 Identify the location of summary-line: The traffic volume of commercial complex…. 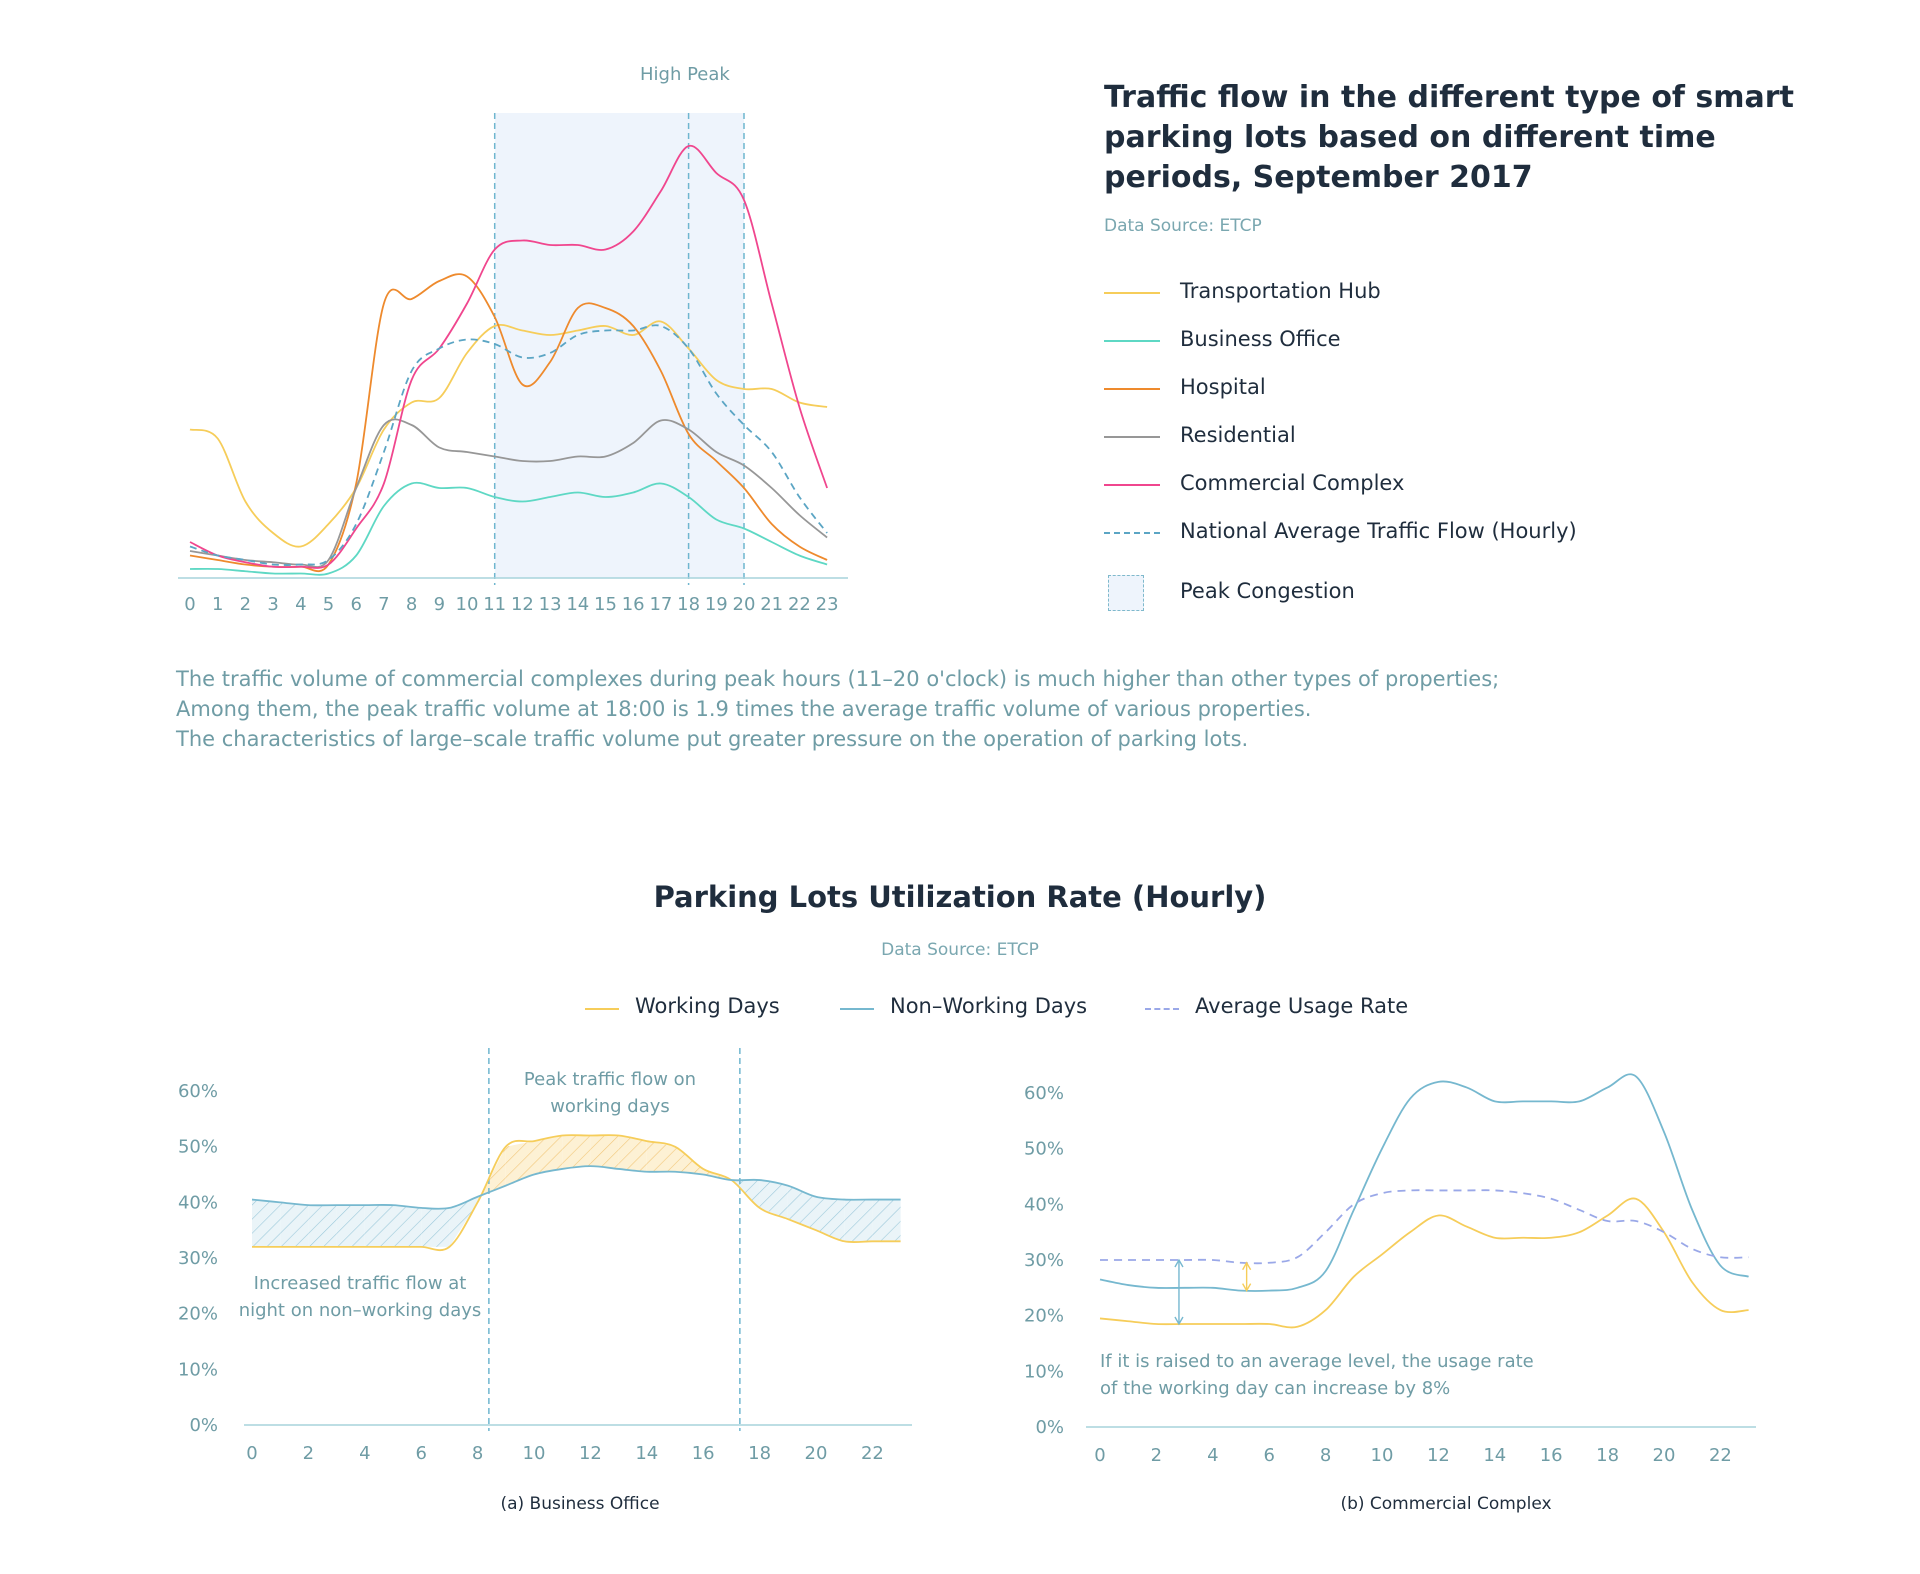
(838, 679).